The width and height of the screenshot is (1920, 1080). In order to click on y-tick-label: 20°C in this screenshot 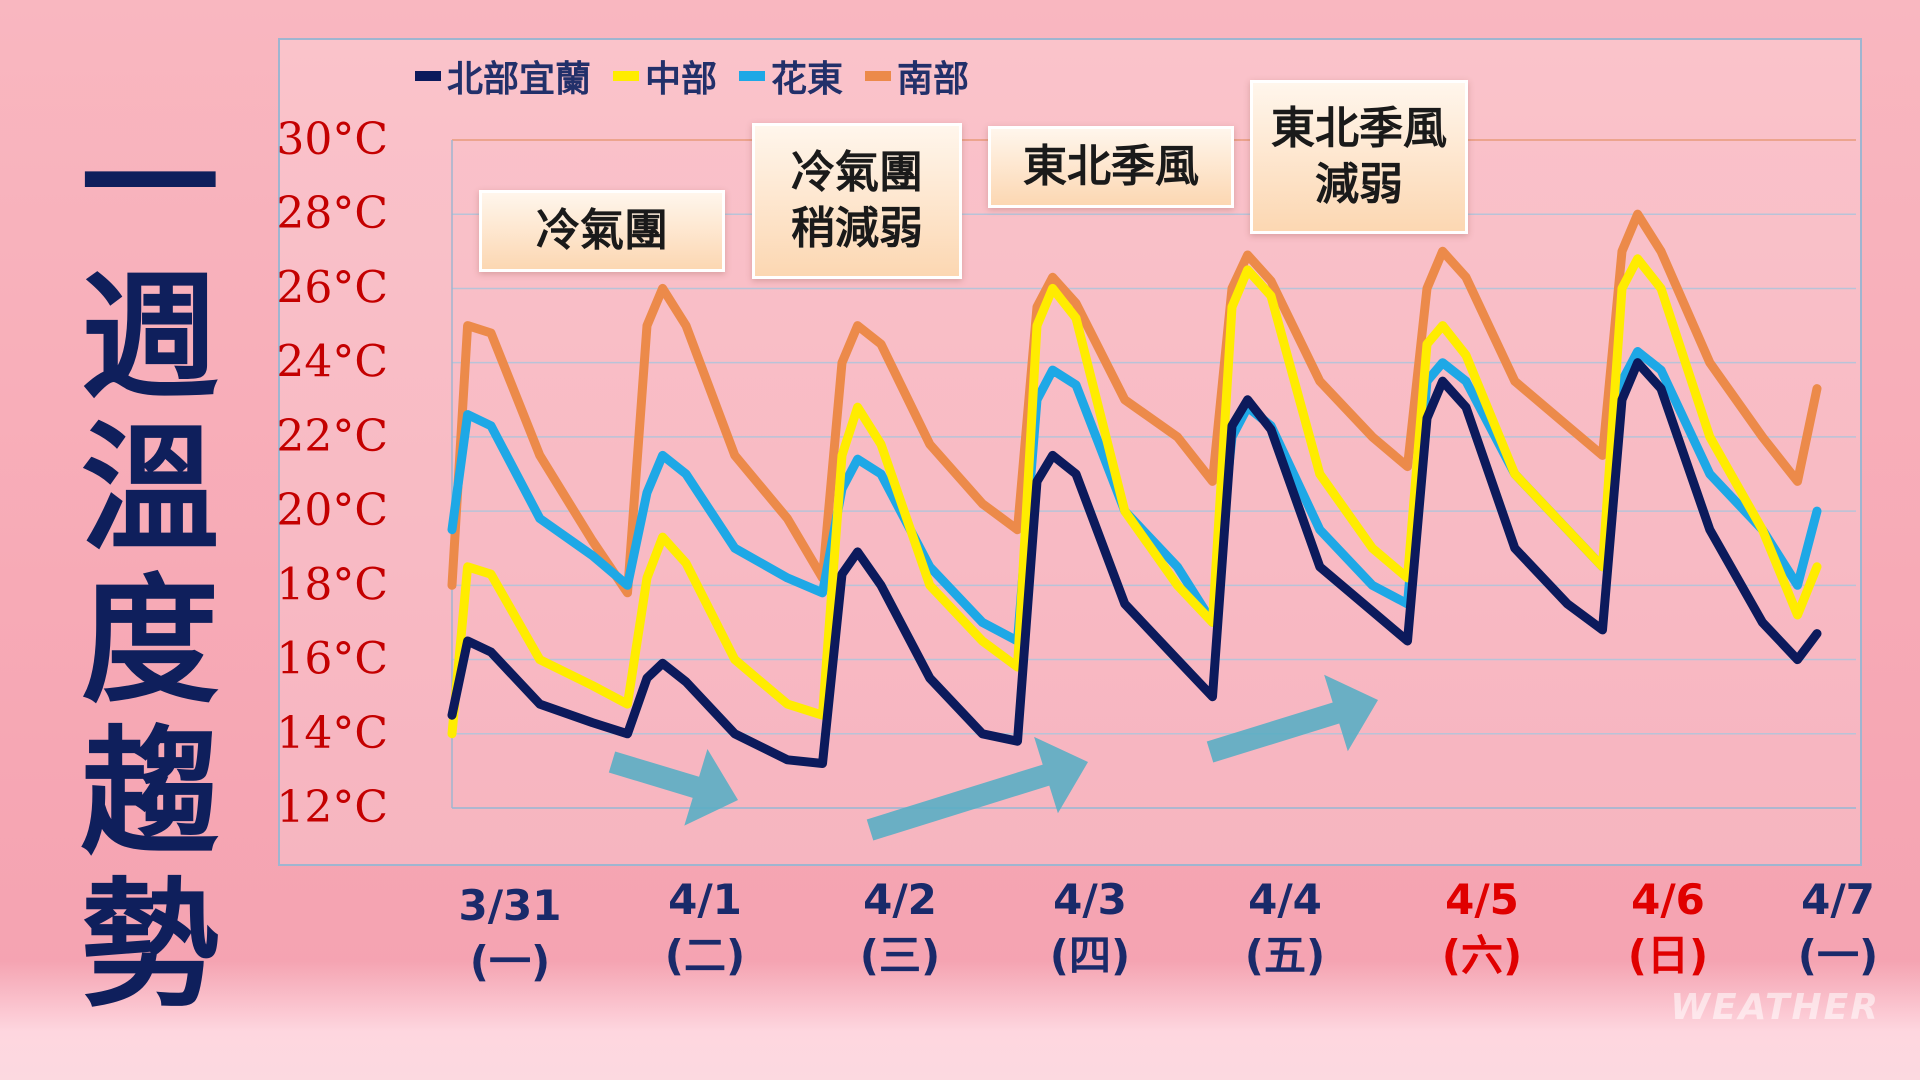, I will do `click(332, 510)`.